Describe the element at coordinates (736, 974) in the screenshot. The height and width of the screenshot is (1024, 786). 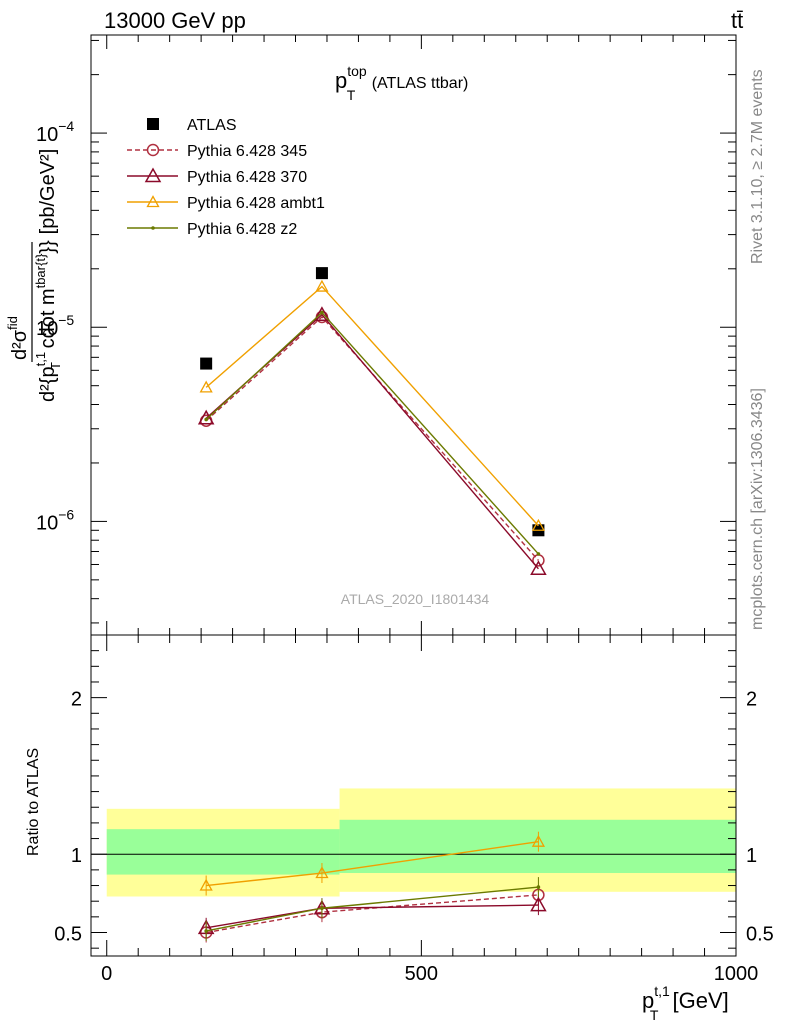
I see `x-tick-label: 1000` at that location.